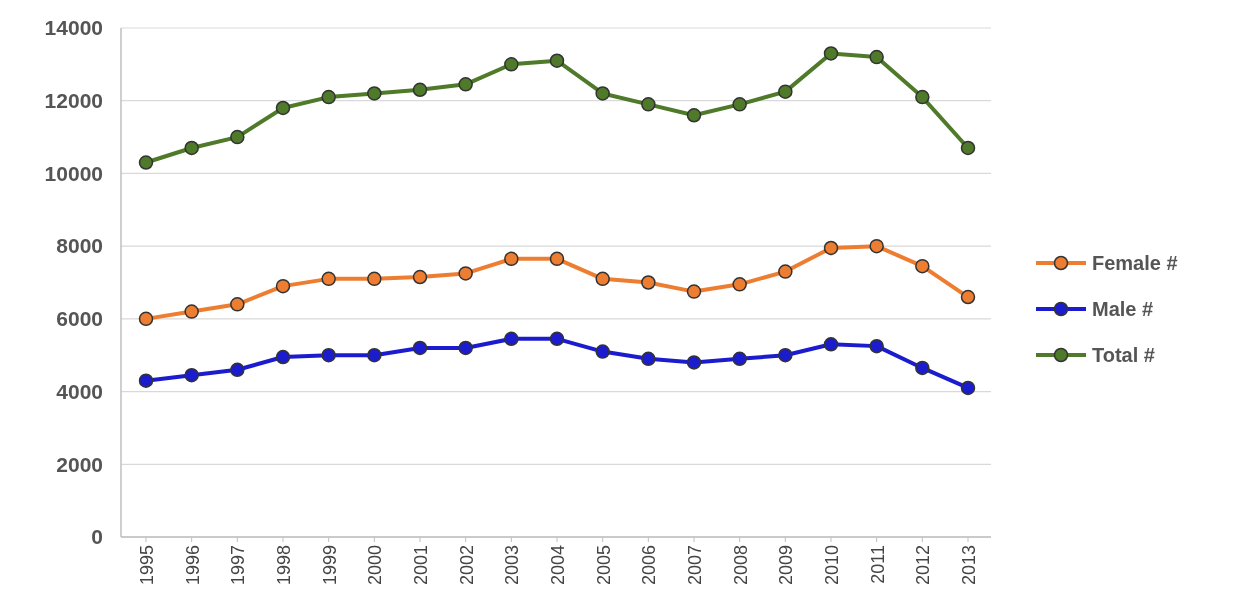  What do you see at coordinates (329, 565) in the screenshot?
I see `x-tick-label: 1999` at bounding box center [329, 565].